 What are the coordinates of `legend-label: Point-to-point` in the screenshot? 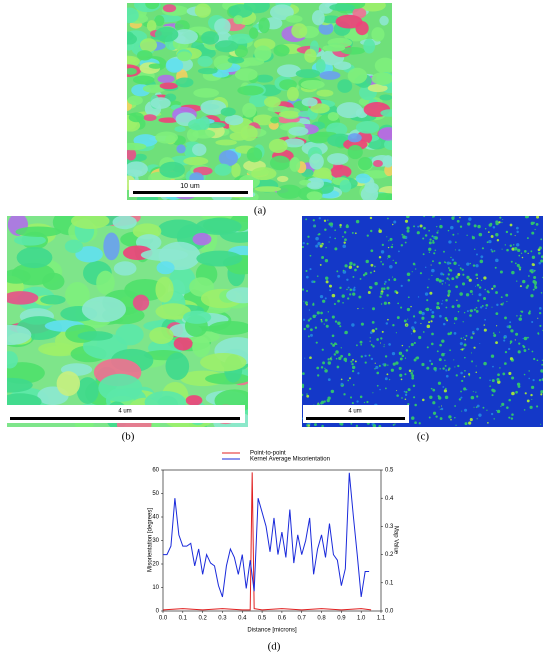 It's located at (268, 454).